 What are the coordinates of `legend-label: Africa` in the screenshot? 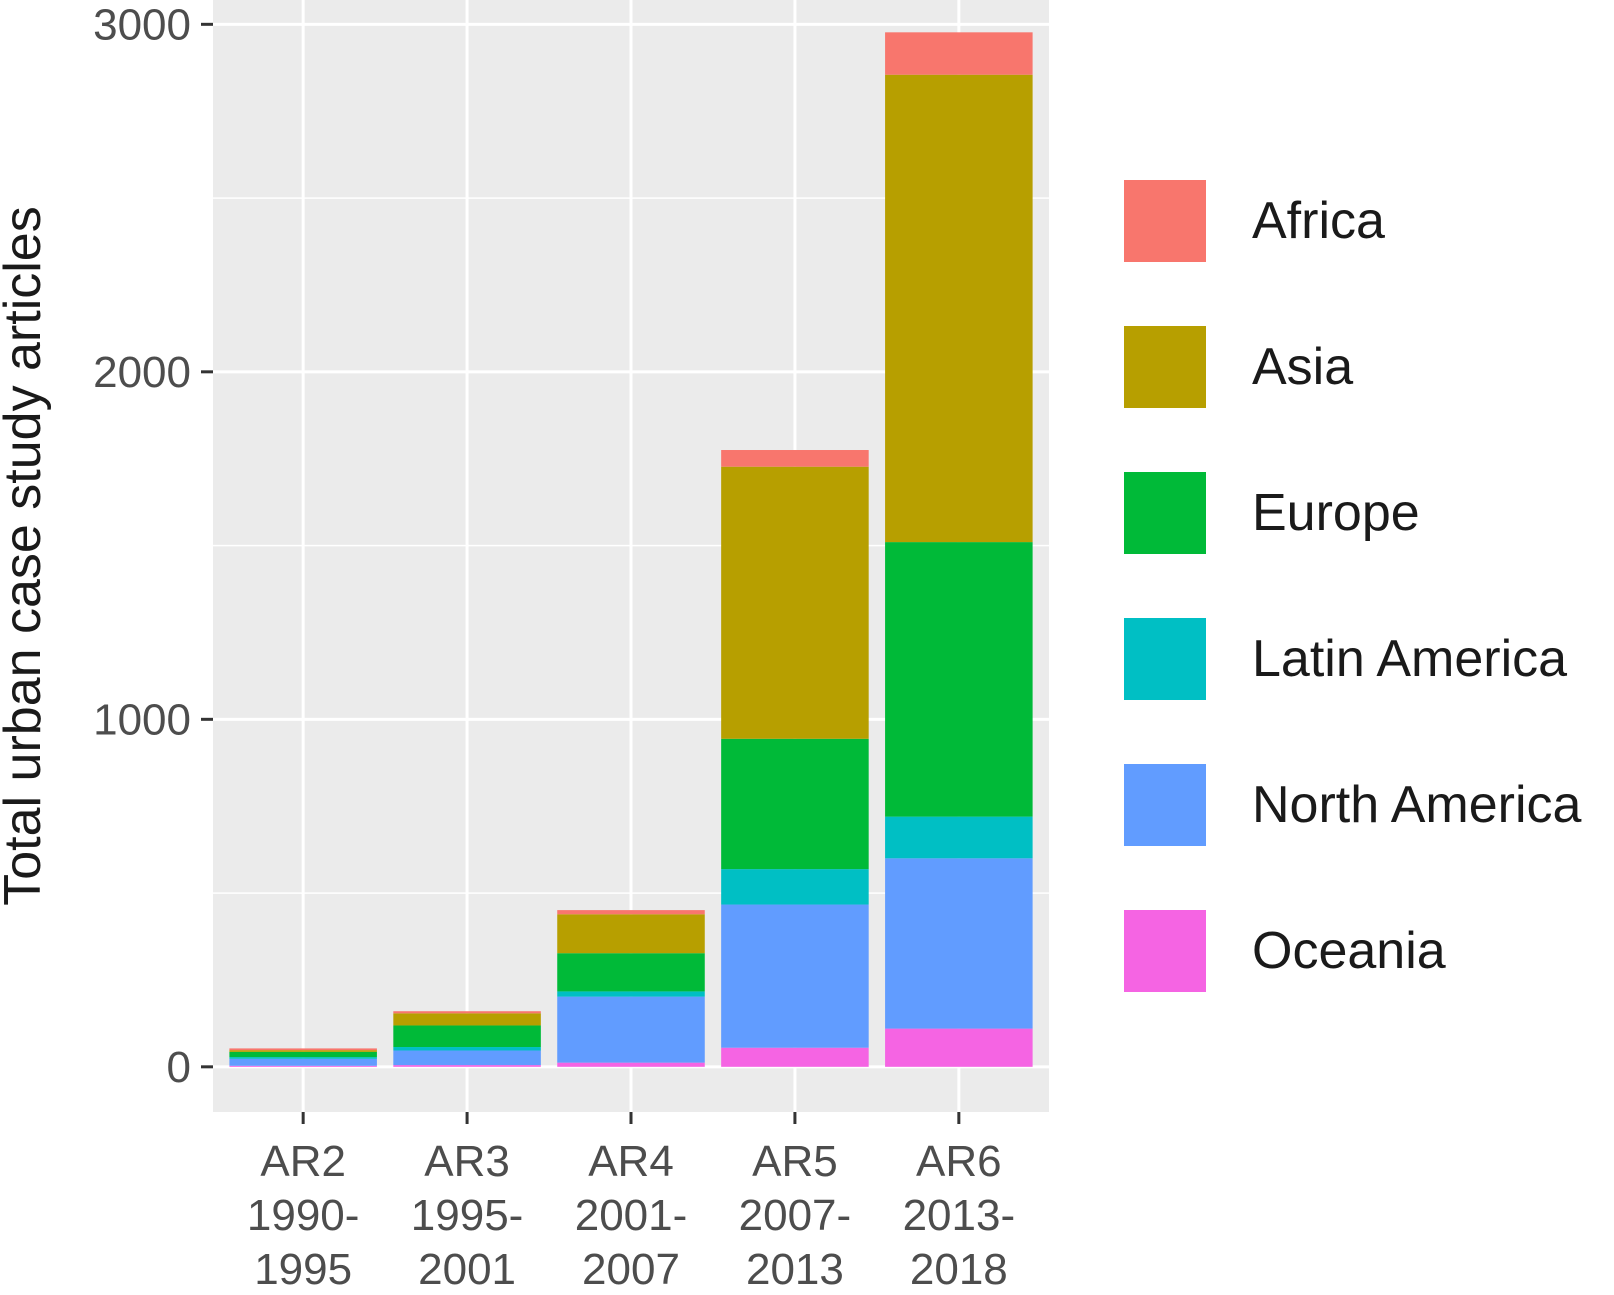 It's located at (1318, 221).